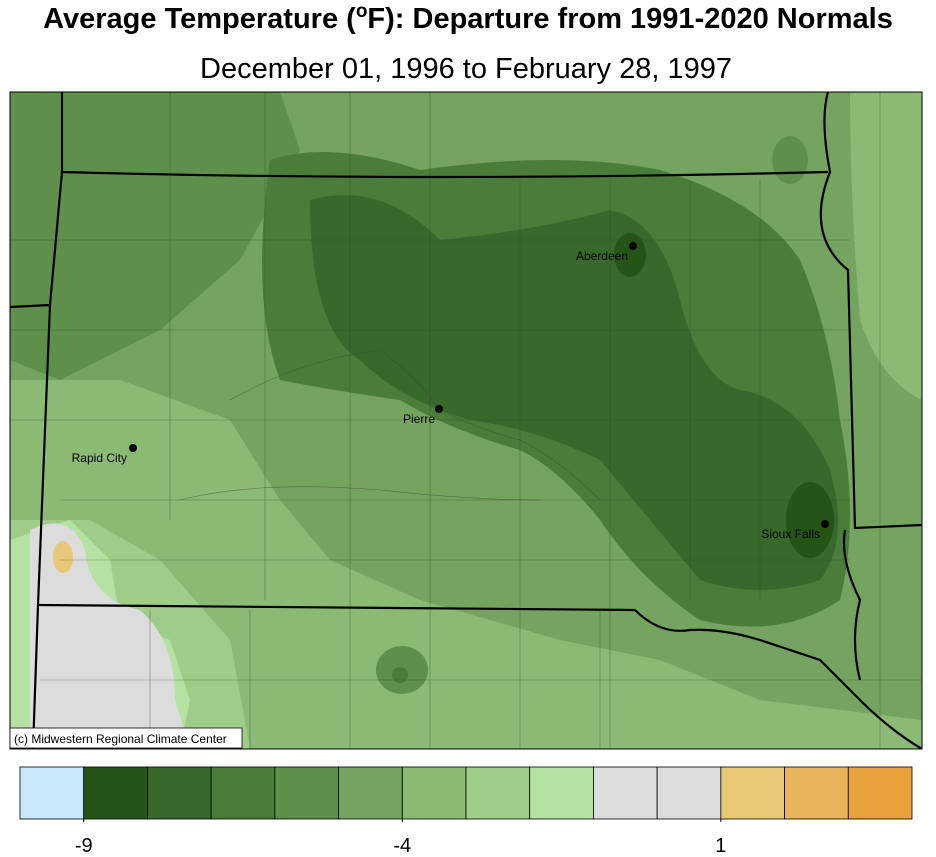  I want to click on credit-box, so click(126, 738).